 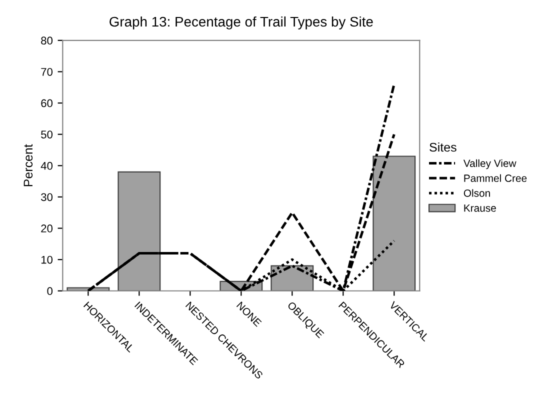 What do you see at coordinates (47, 260) in the screenshot?
I see `y-tick-label: 10` at bounding box center [47, 260].